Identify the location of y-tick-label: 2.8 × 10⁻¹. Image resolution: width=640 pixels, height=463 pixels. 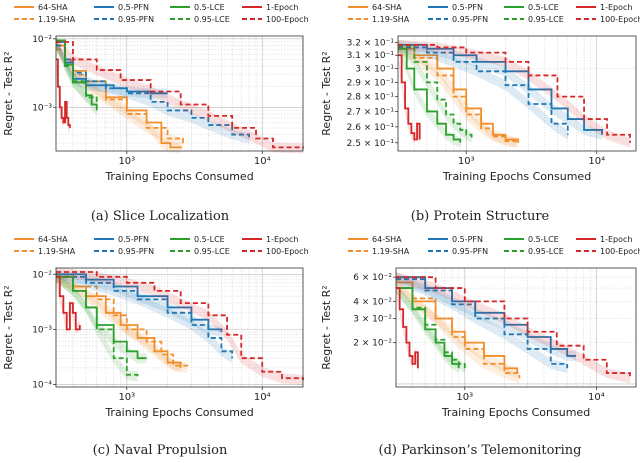
(371, 98).